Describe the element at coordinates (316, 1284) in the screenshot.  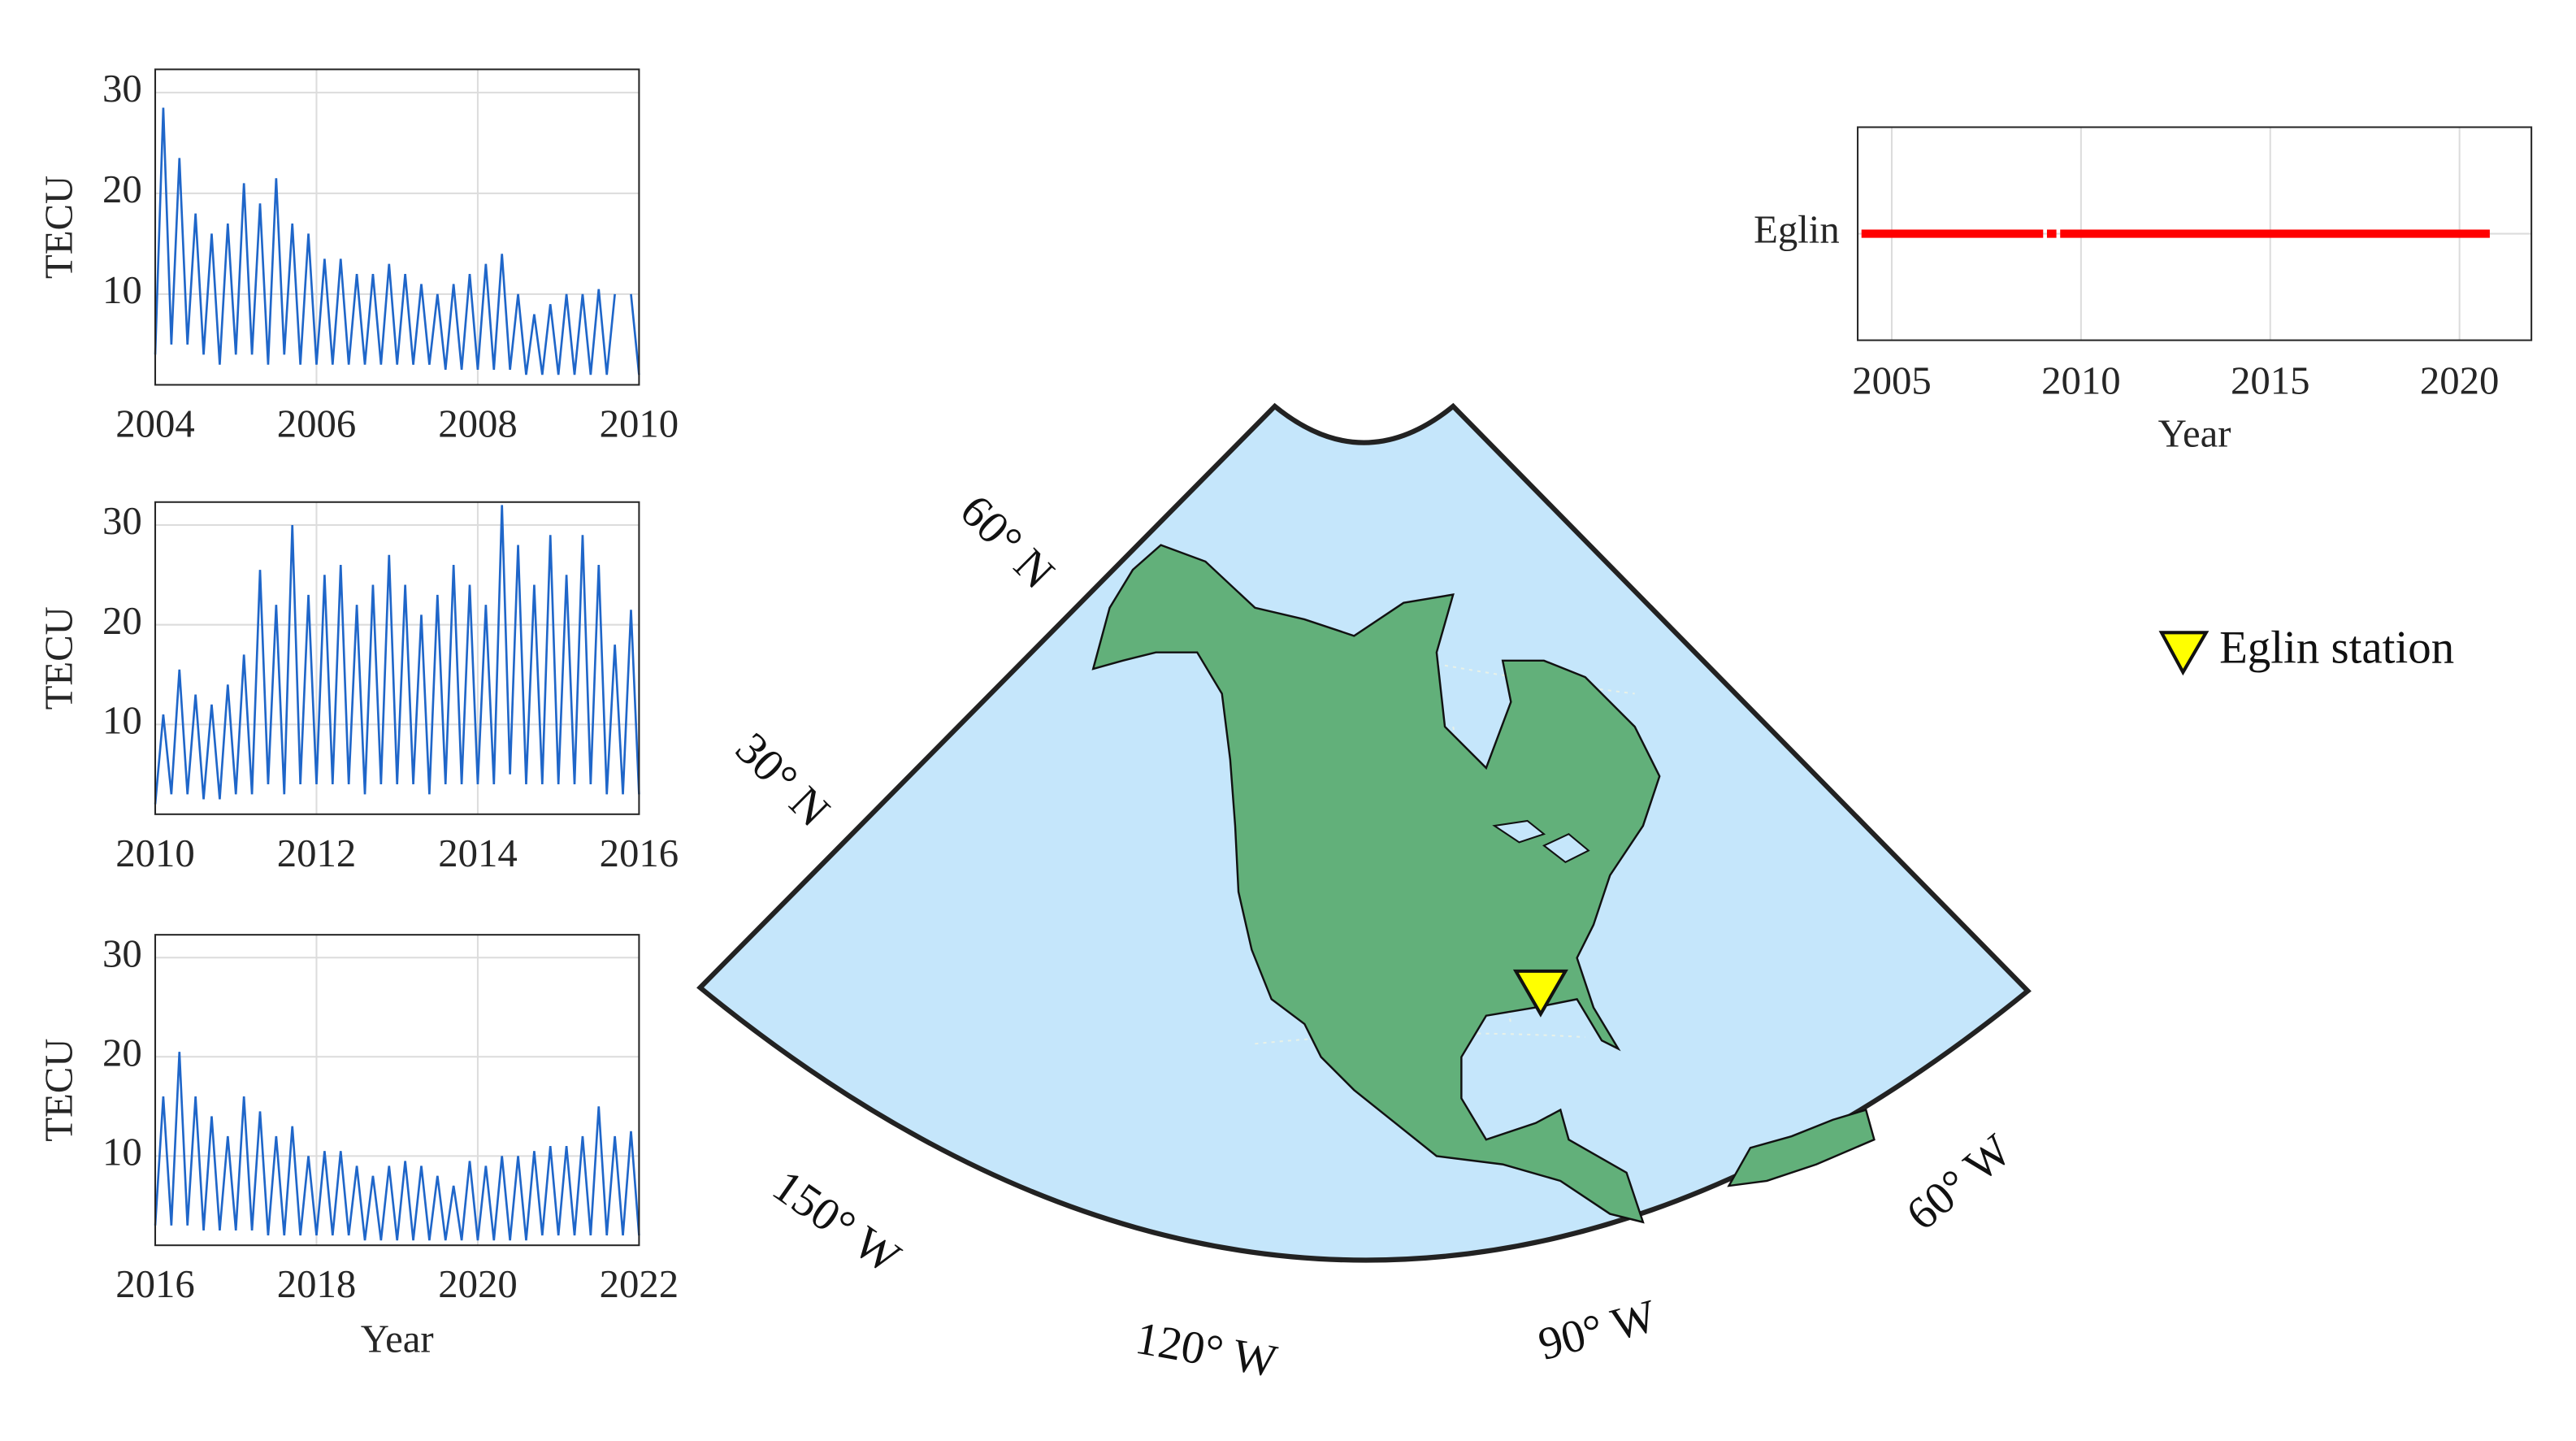
I see `x-tick-label: 2018` at that location.